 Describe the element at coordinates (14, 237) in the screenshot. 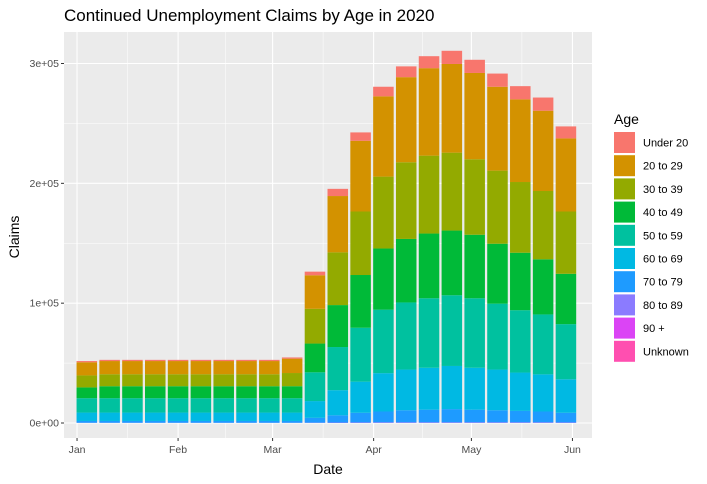

I see `y-axis-title: Claims` at that location.